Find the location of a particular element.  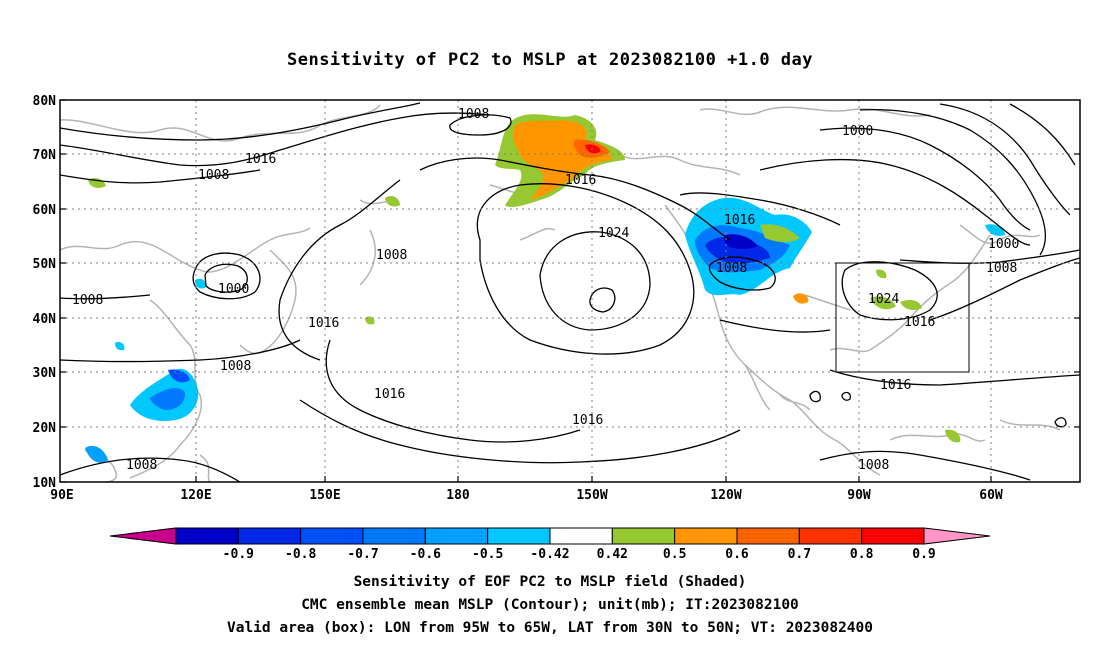

colorbar-label: 0.8 is located at coordinates (862, 554).